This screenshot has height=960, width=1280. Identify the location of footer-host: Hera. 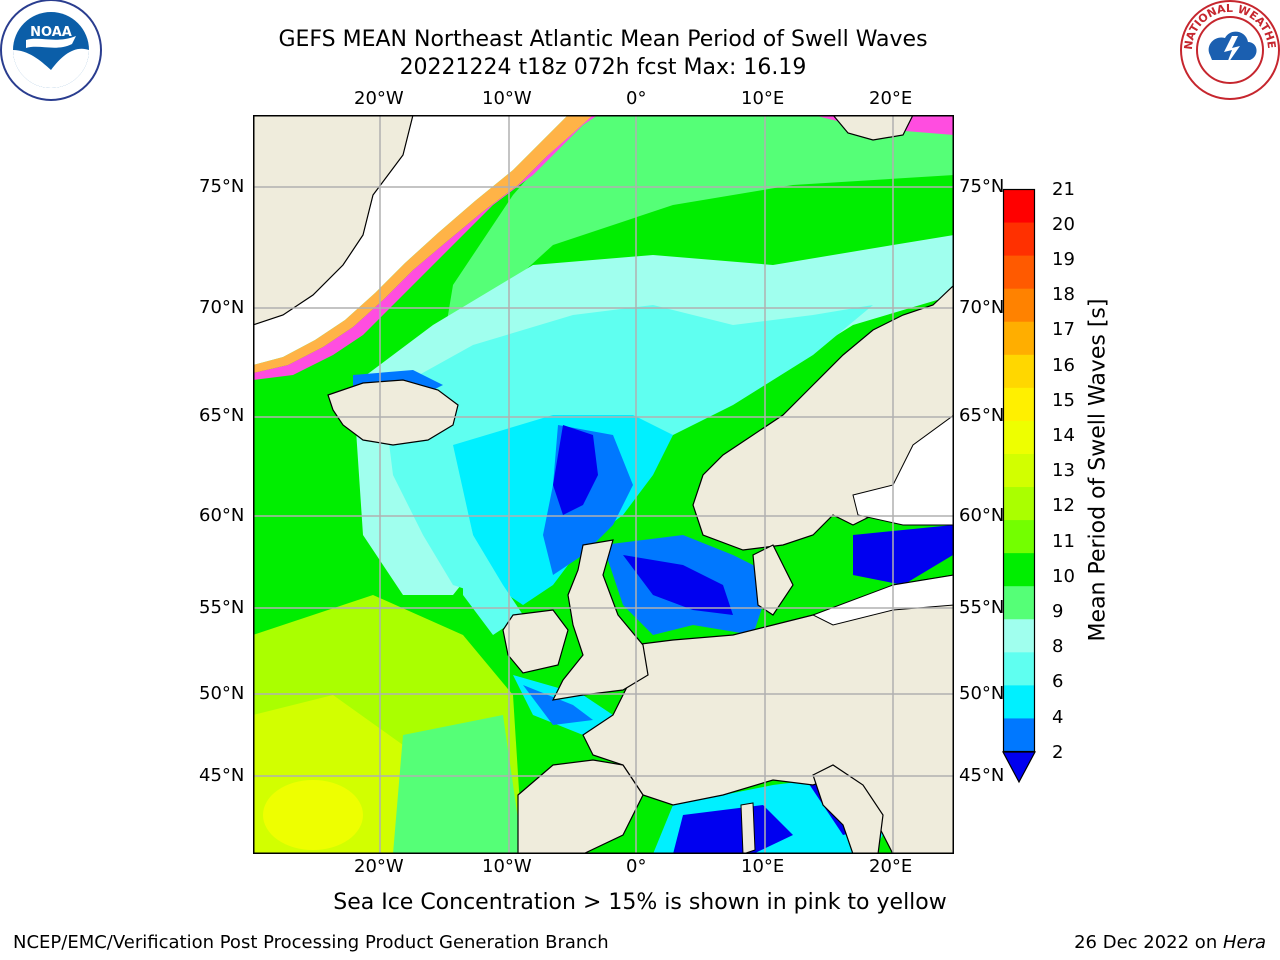
(1244, 942).